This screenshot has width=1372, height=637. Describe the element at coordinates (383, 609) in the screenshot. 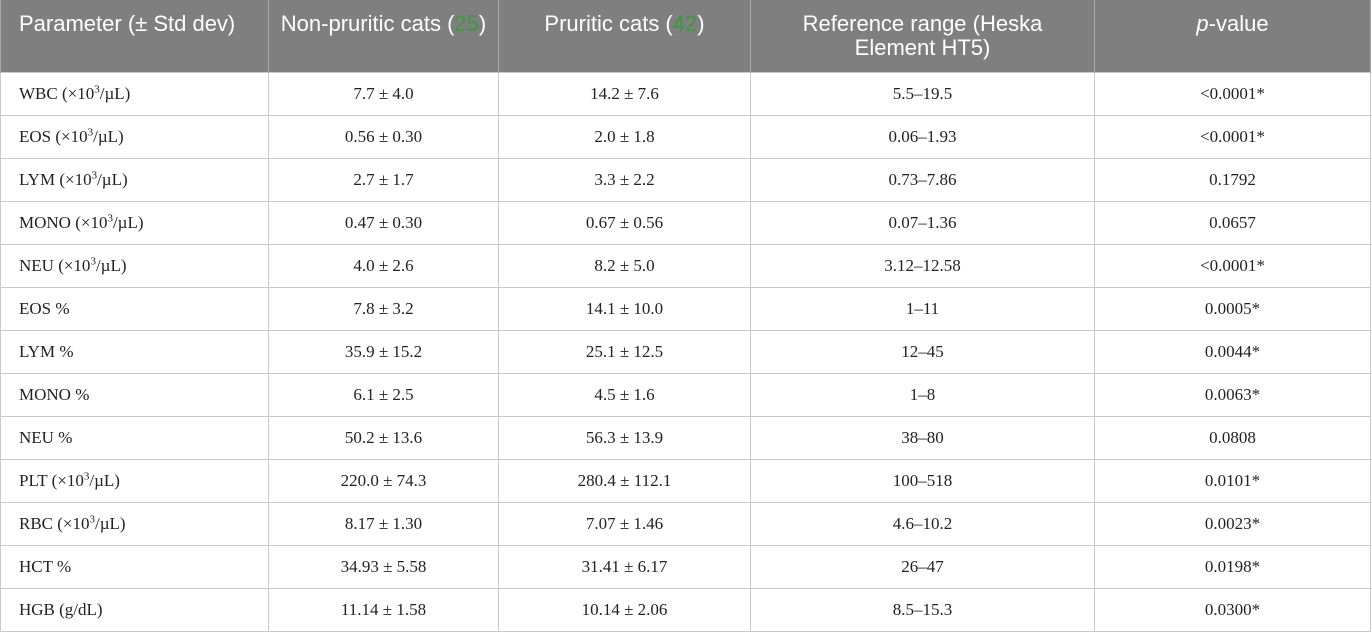

I see `non-pruritic-cell: 11.14 ± 1.58` at that location.